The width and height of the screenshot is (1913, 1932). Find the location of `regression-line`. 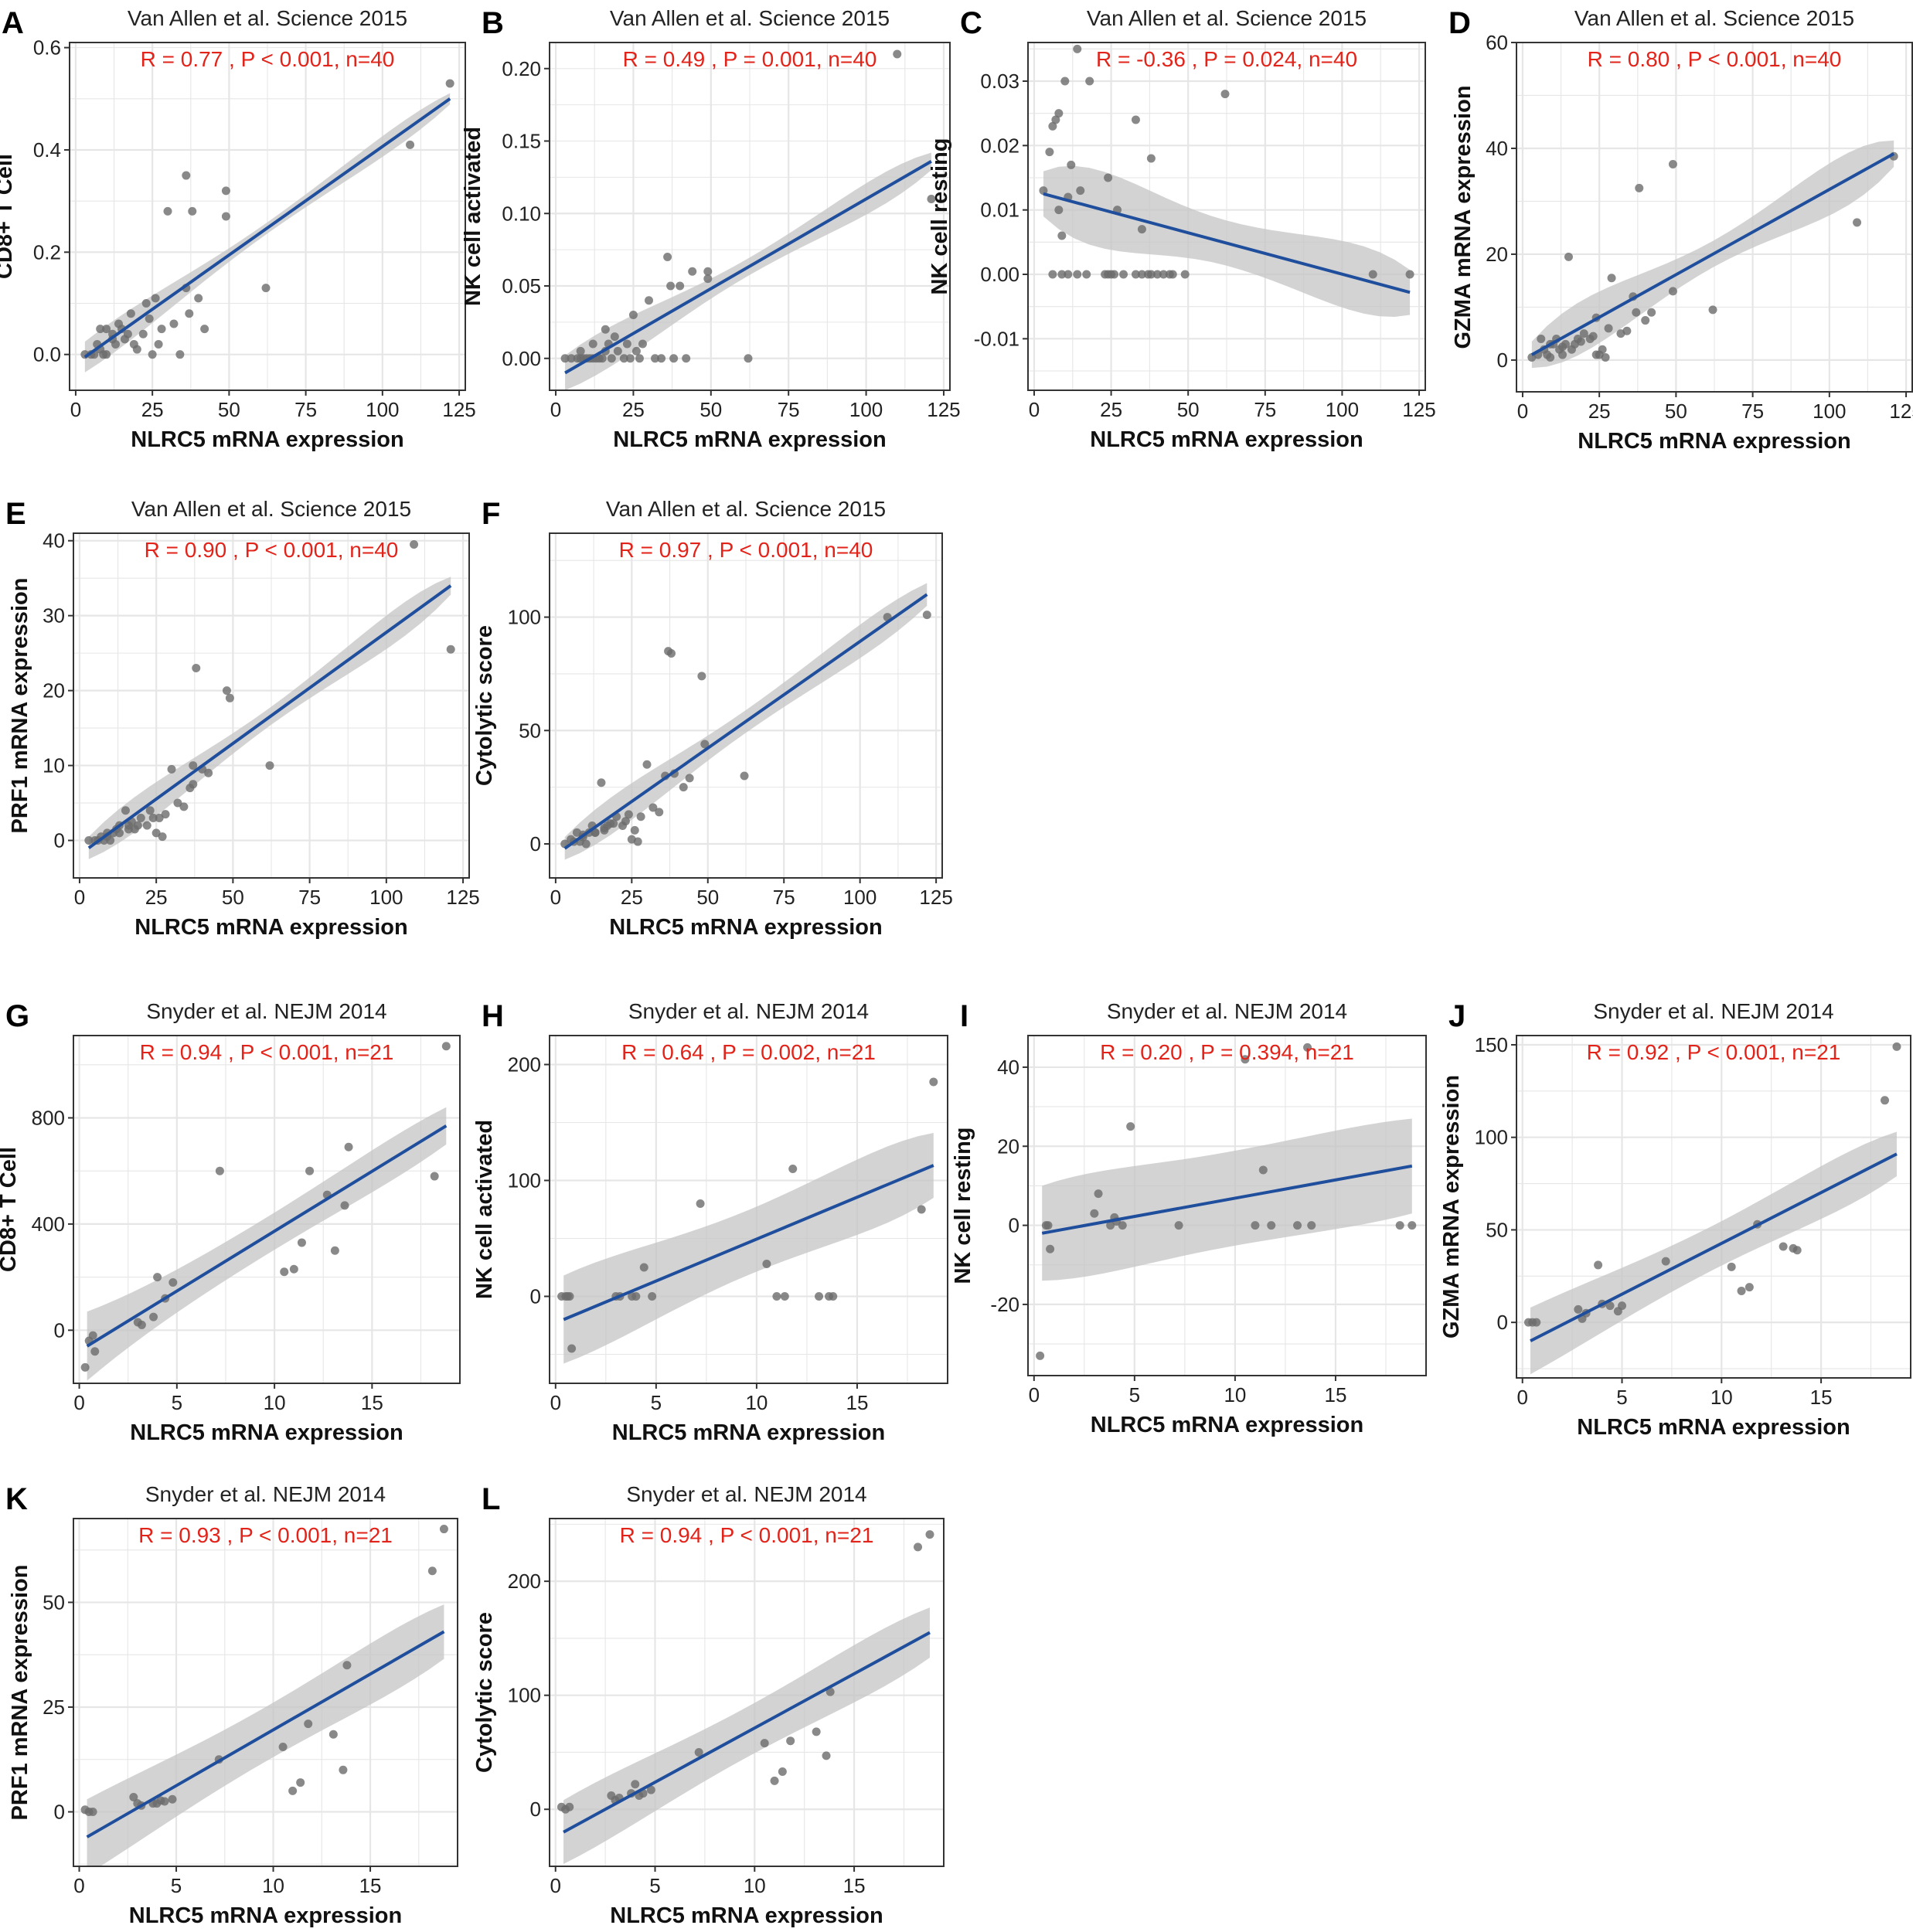

regression-line is located at coordinates (269, 716).